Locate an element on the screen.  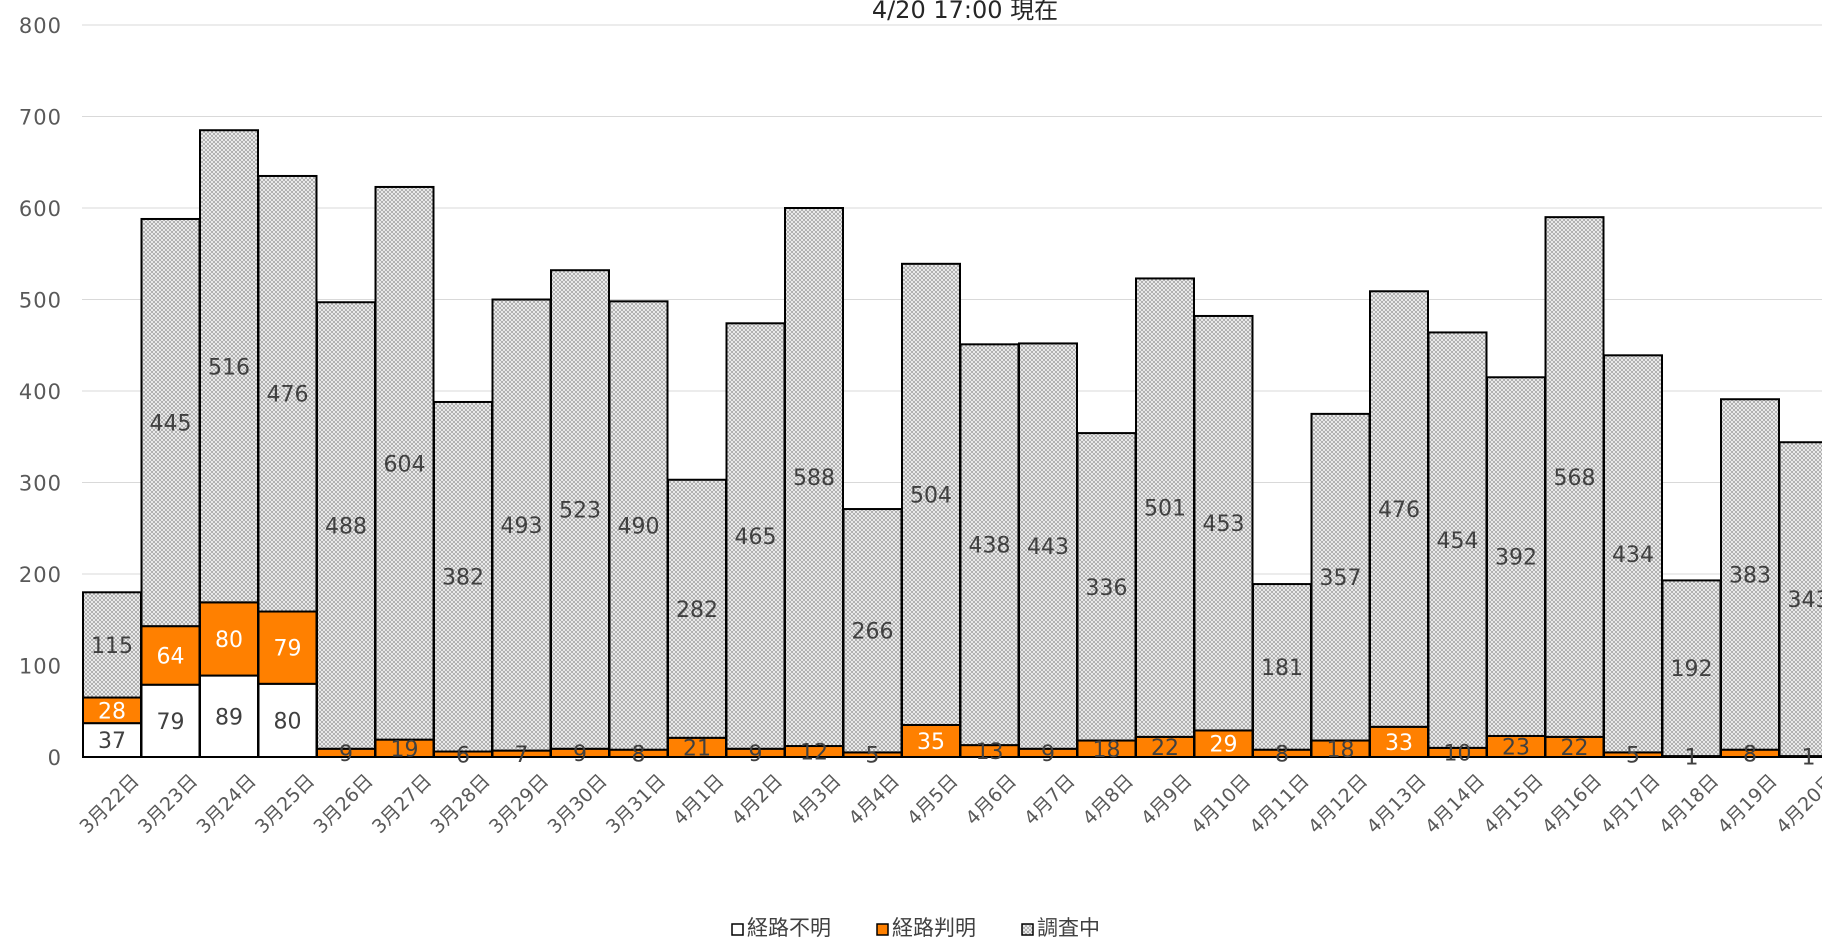
data-label: 523 is located at coordinates (580, 510).